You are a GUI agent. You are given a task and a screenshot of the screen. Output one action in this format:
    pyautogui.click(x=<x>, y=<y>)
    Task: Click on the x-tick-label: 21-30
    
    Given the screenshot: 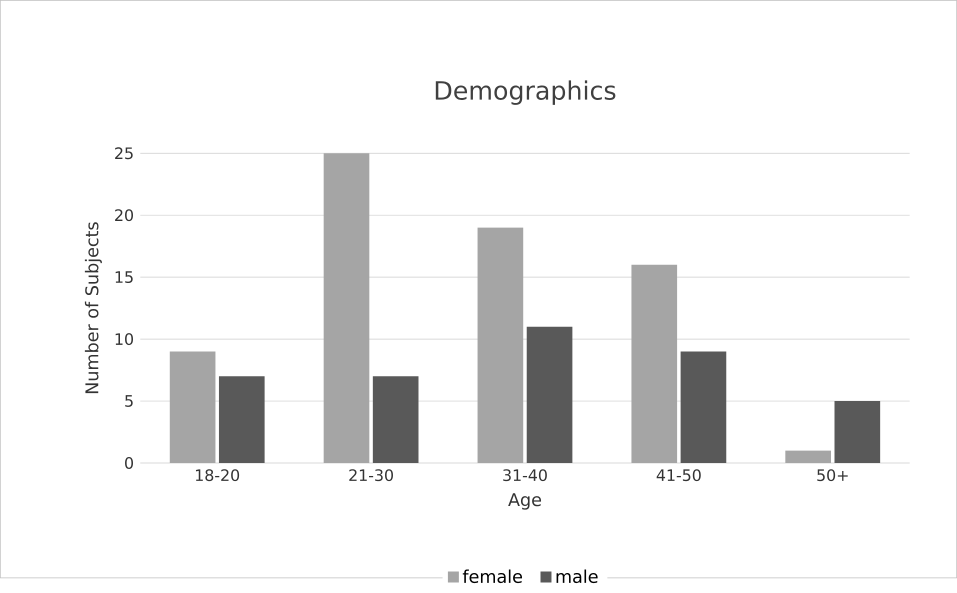 What is the action you would take?
    pyautogui.click(x=371, y=475)
    